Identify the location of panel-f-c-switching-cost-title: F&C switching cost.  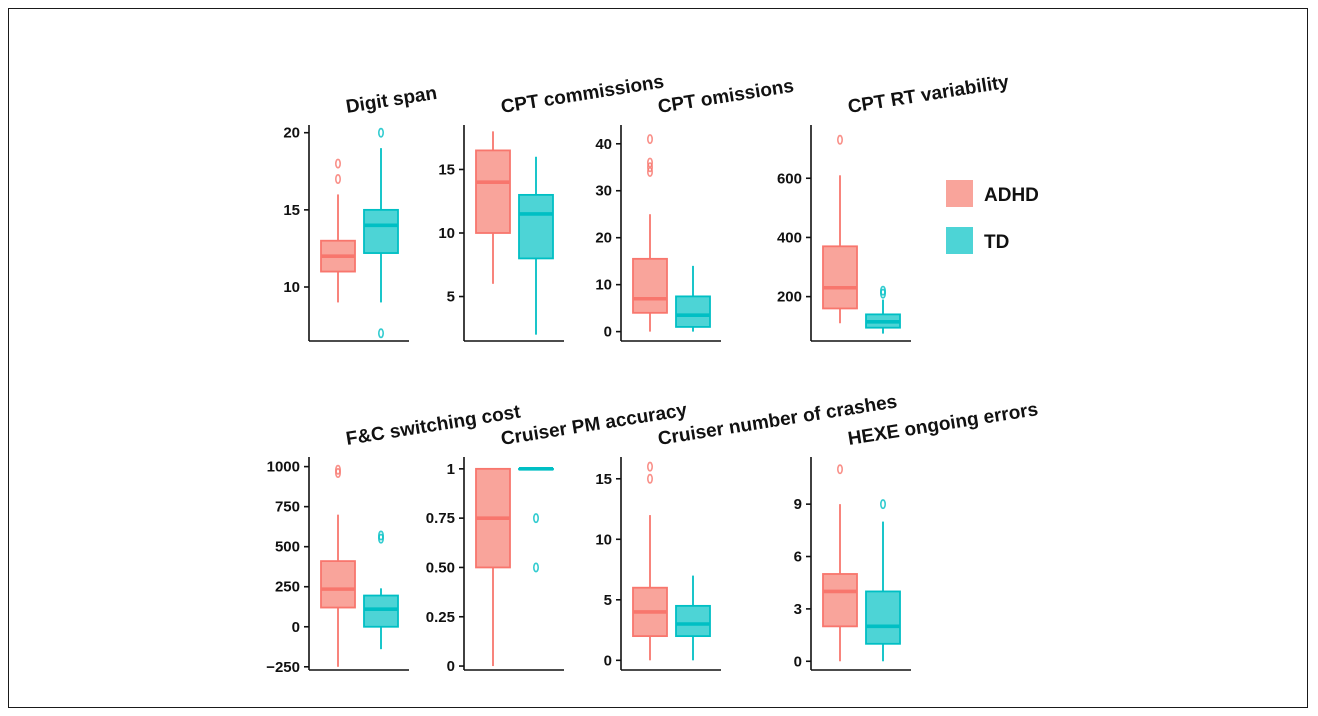
(433, 426).